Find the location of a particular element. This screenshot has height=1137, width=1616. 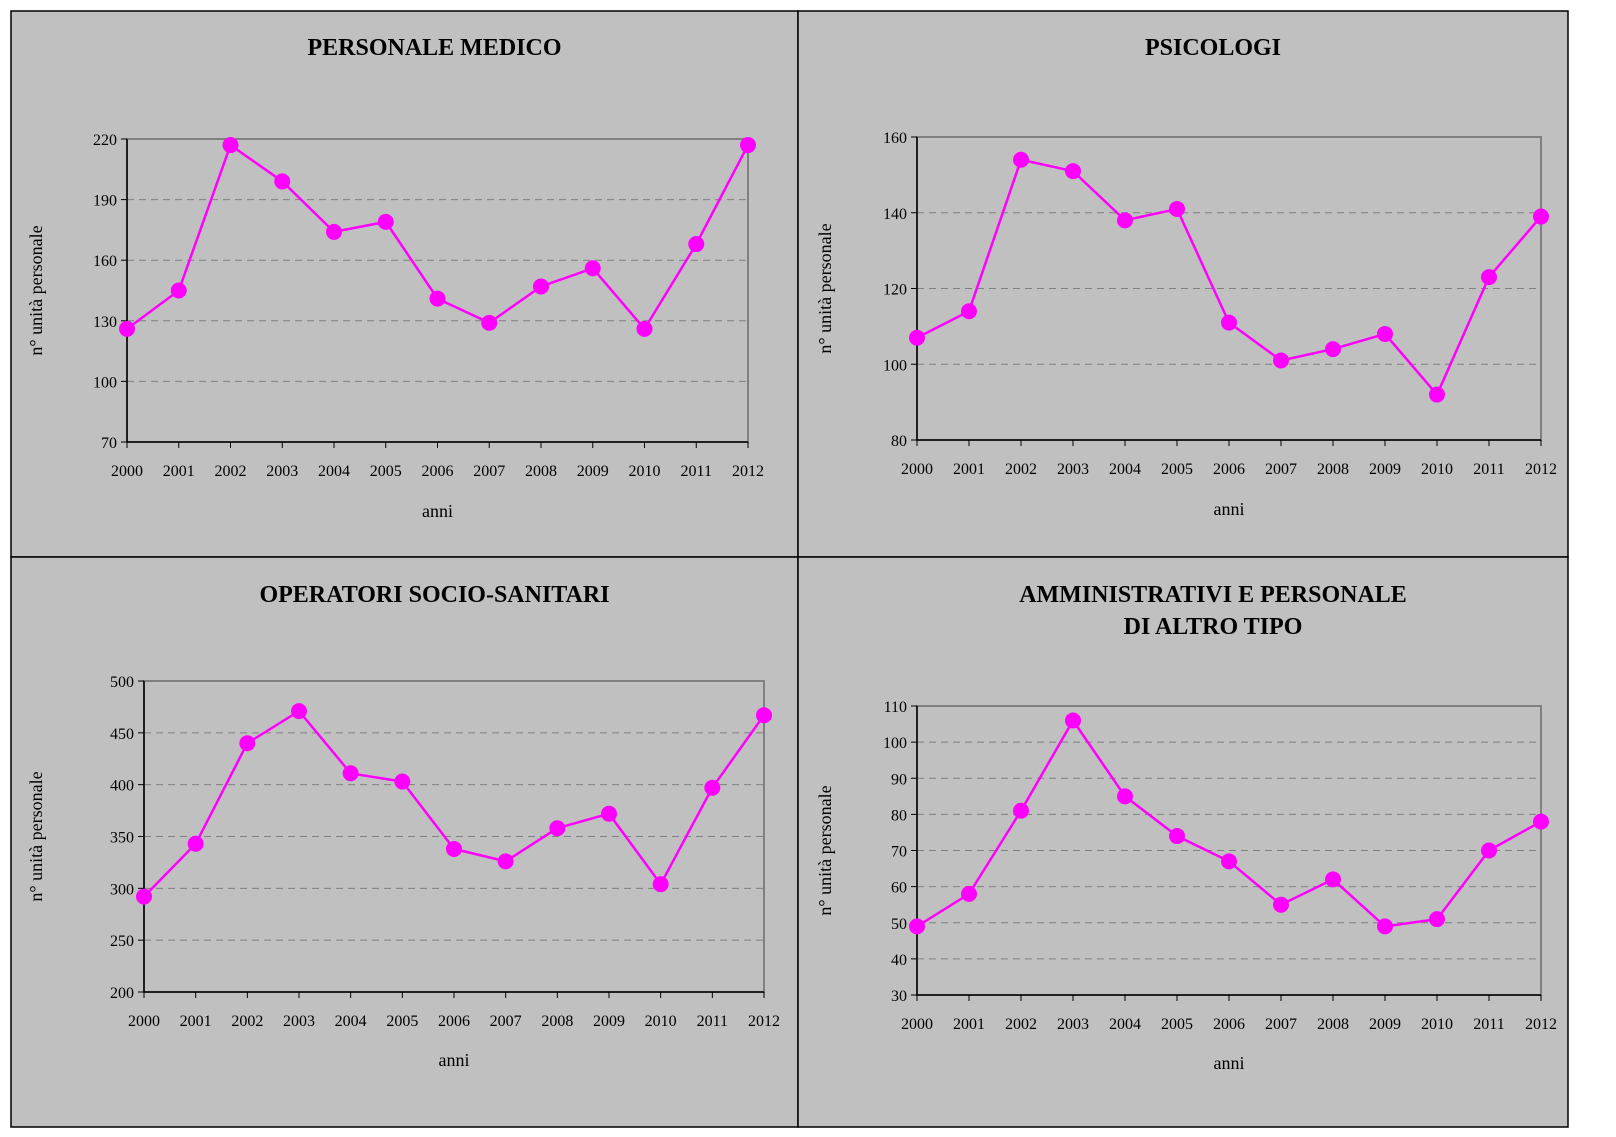

y-tick-label: 120 is located at coordinates (895, 290).